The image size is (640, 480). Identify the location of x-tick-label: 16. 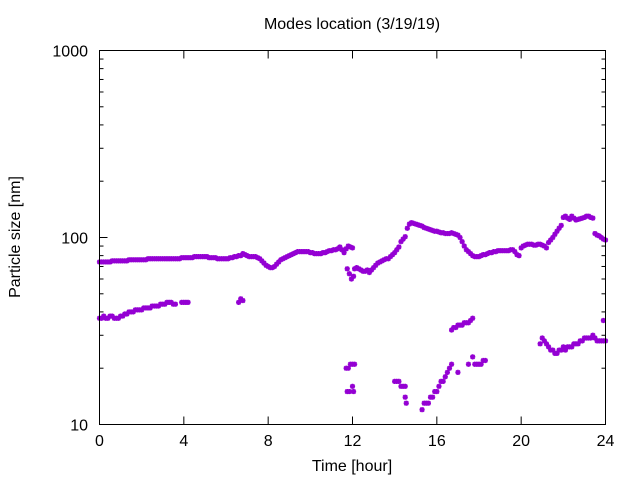
(437, 441).